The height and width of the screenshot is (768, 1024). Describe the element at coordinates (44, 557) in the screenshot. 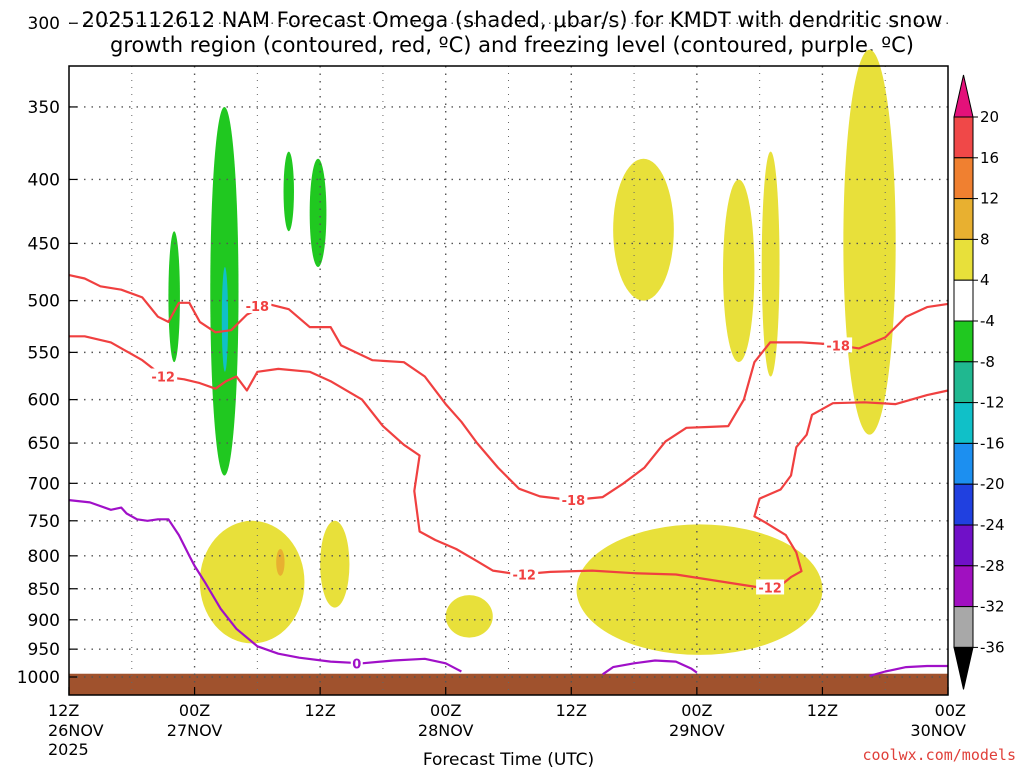

I see `y-tick-label: 800` at that location.